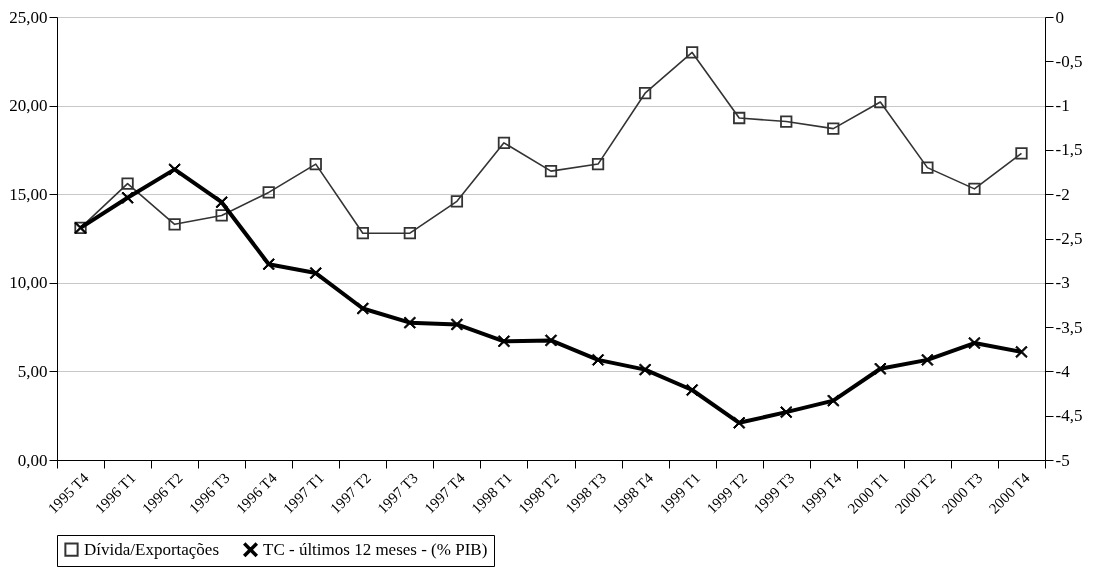 Image resolution: width=1106 pixels, height=586 pixels. What do you see at coordinates (28, 17) in the screenshot?
I see `y-tick-label: 25,00` at bounding box center [28, 17].